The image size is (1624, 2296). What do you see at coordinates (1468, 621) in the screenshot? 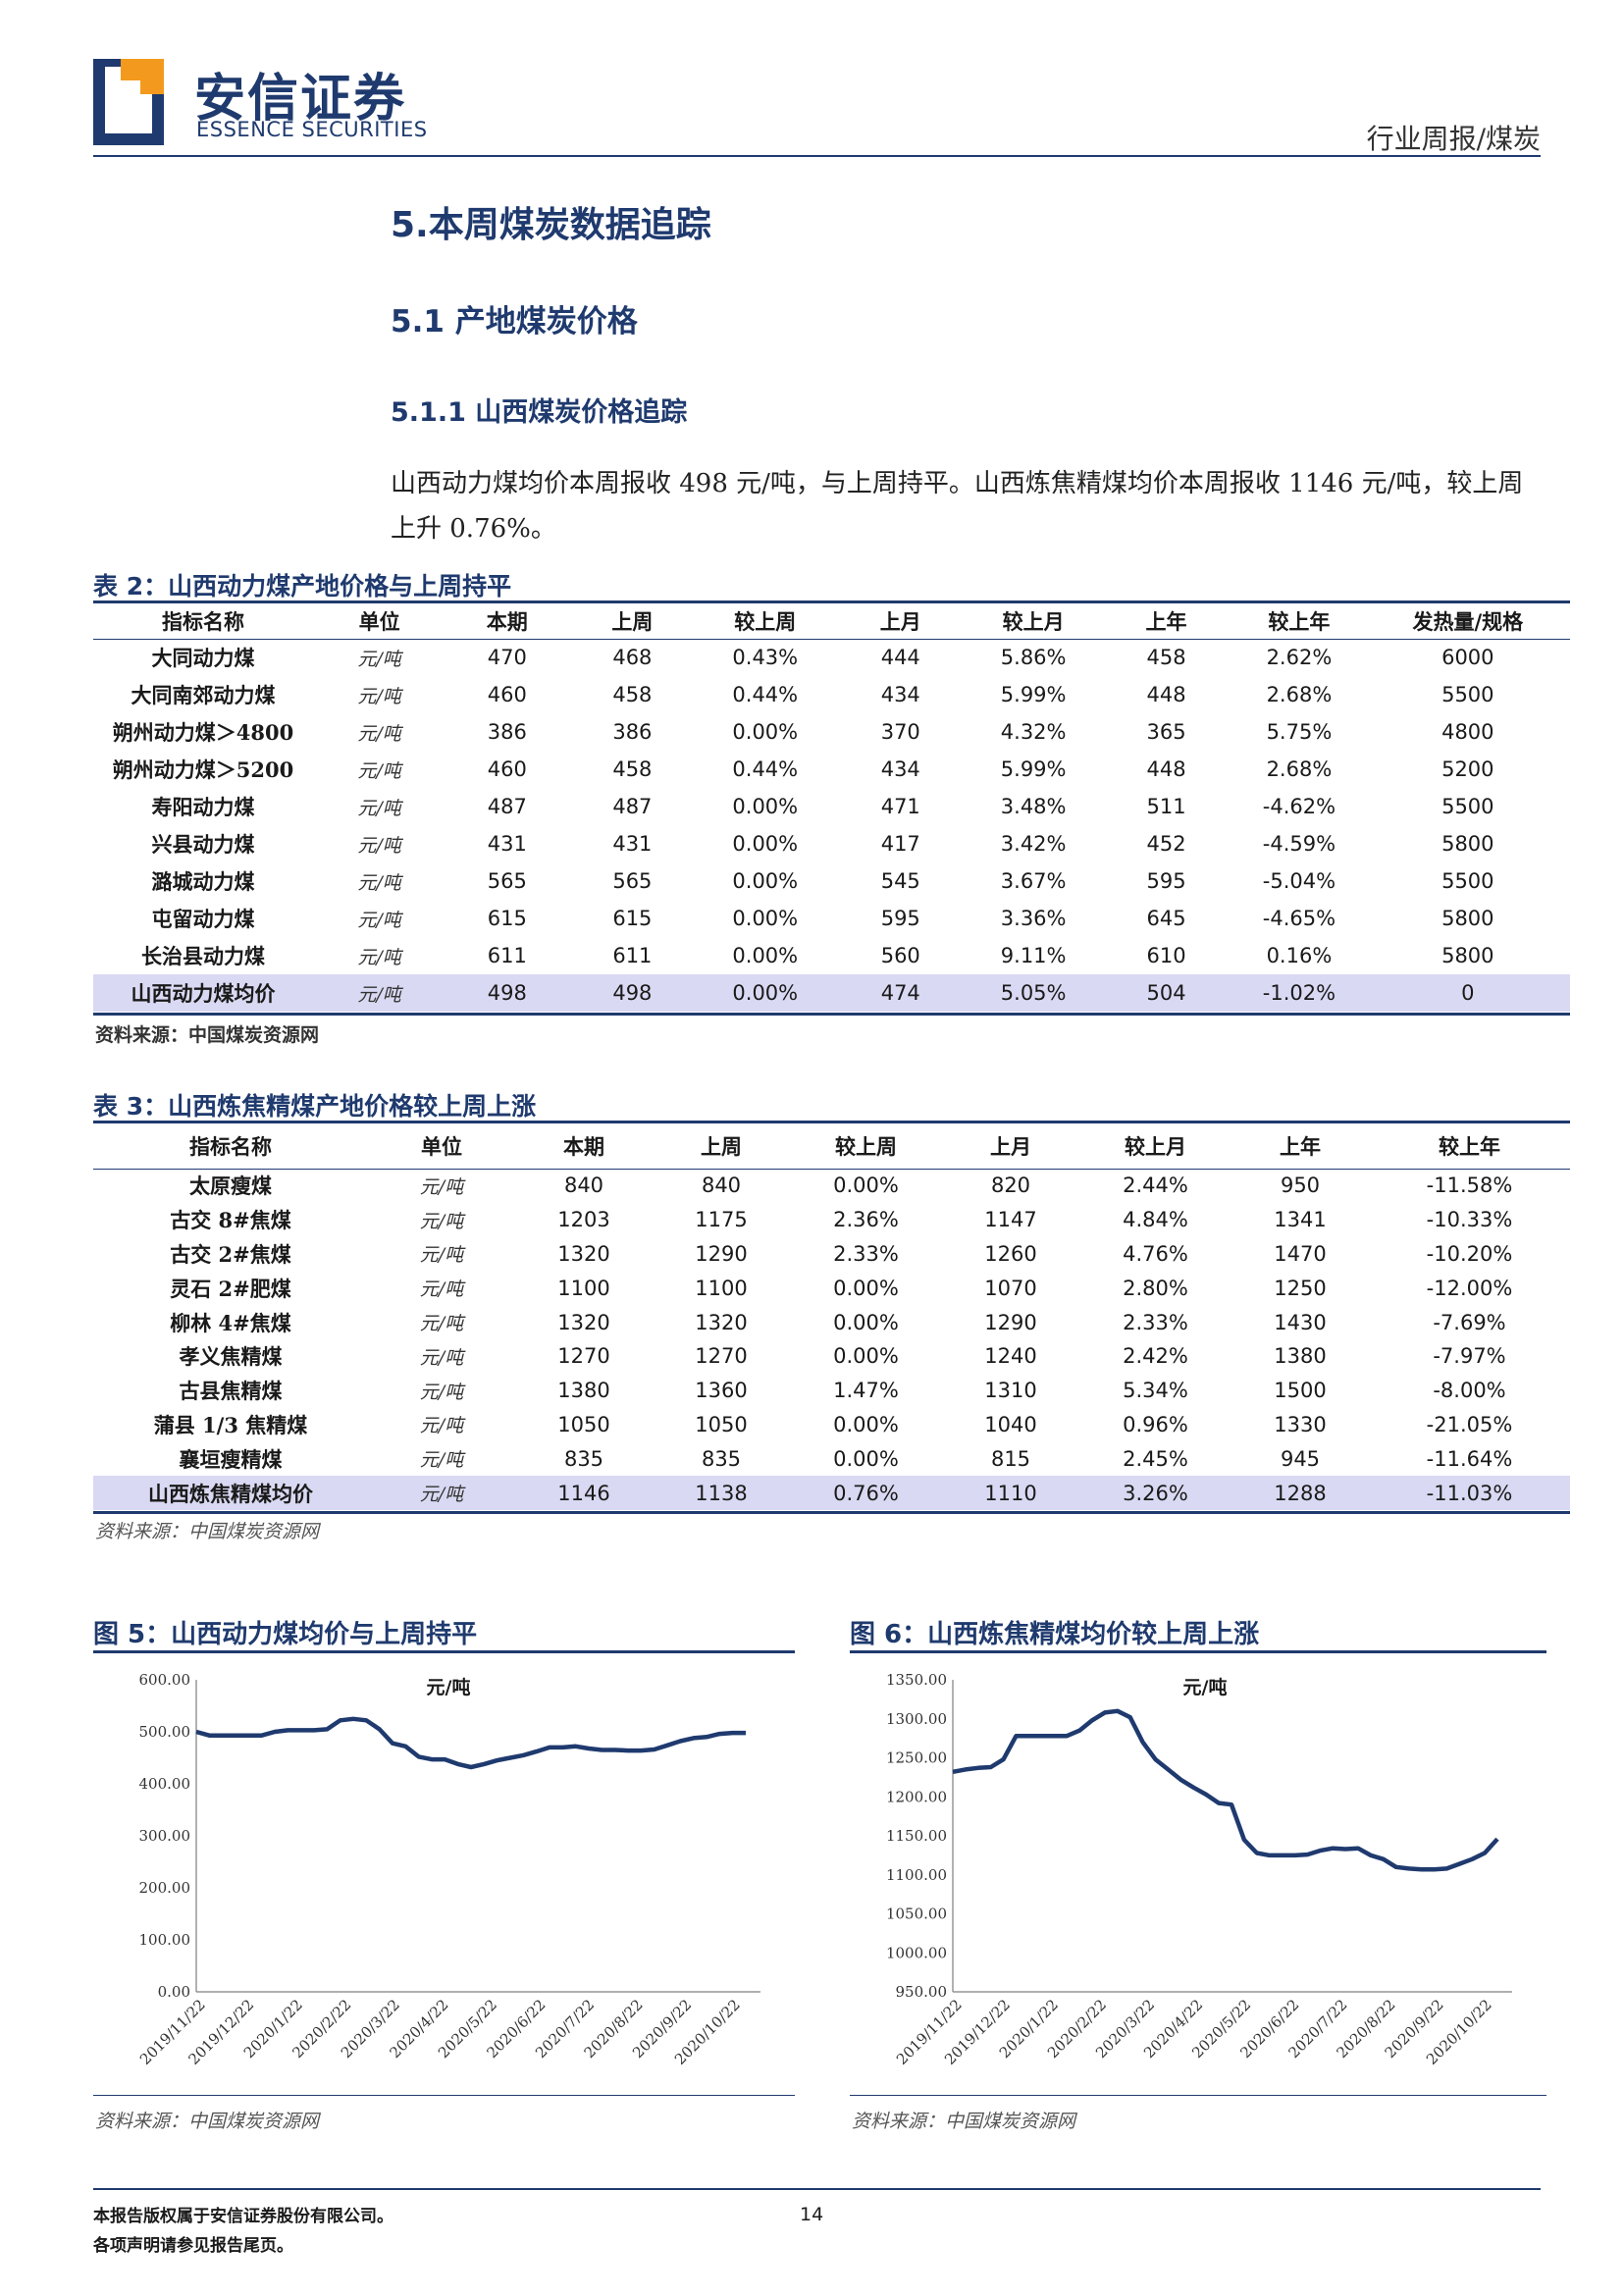
I see `column-header: 发热量/规格` at bounding box center [1468, 621].